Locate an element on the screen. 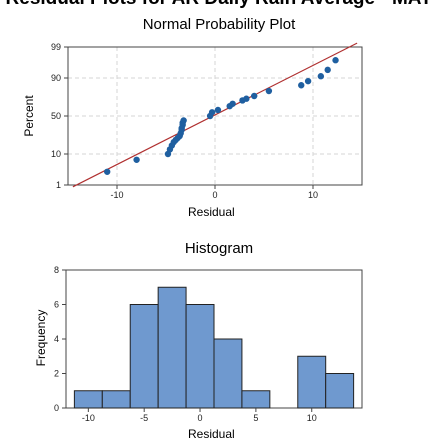 The height and width of the screenshot is (441, 438). npp-y-tick-label: 1 is located at coordinates (58, 185).